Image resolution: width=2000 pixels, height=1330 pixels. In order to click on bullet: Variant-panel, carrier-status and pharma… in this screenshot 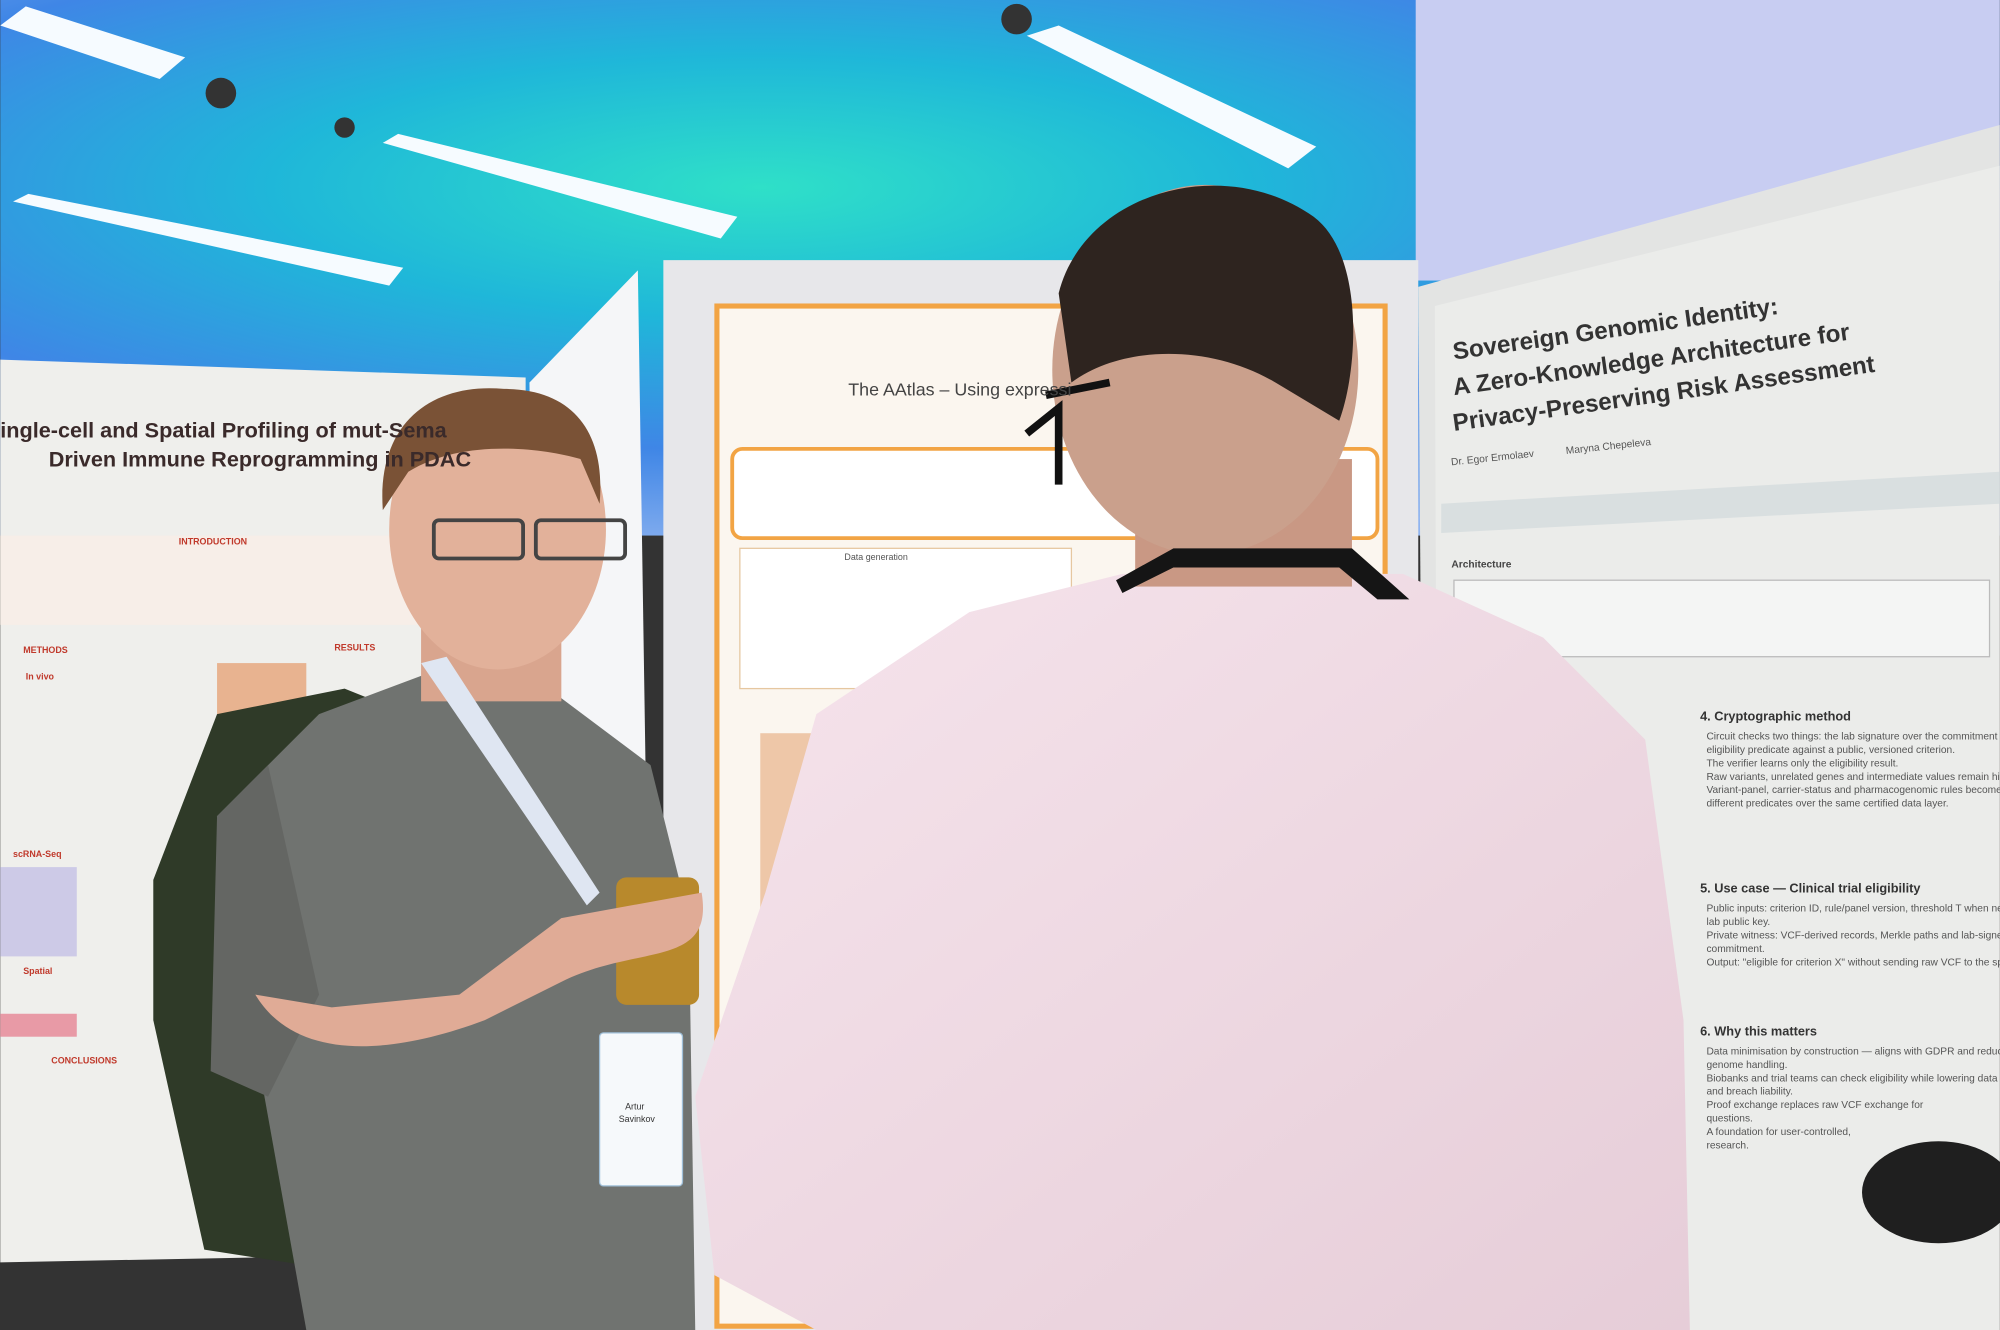, I will do `click(1853, 790)`.